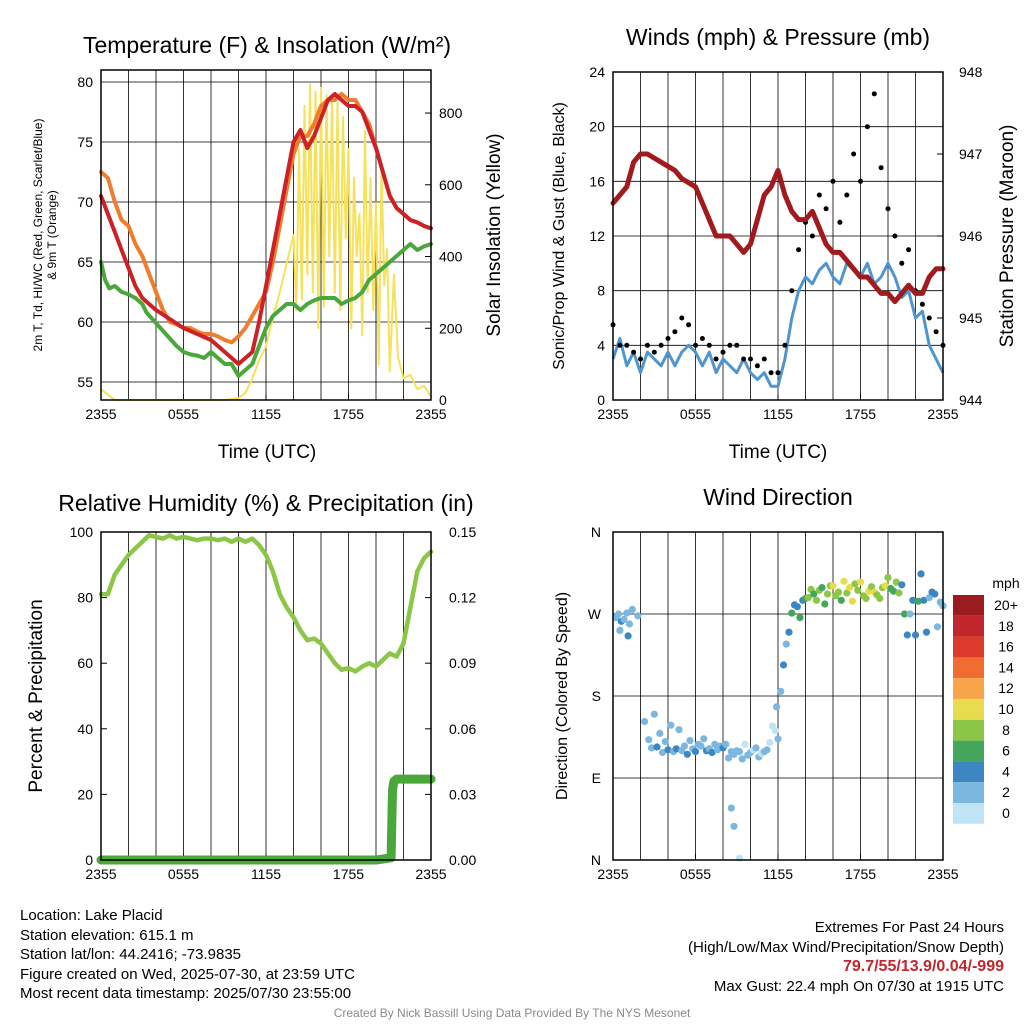 The image size is (1024, 1024). I want to click on x-tick-label: 1155, so click(778, 874).